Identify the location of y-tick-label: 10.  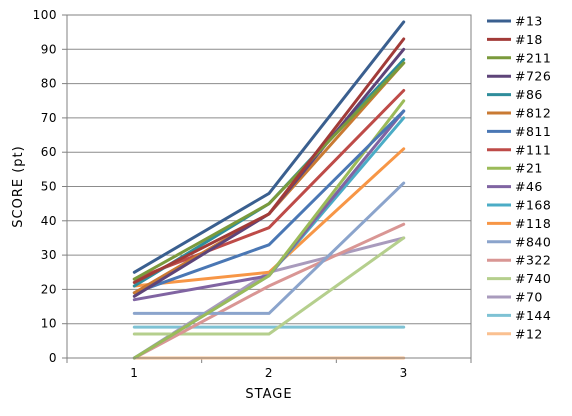
(49, 324).